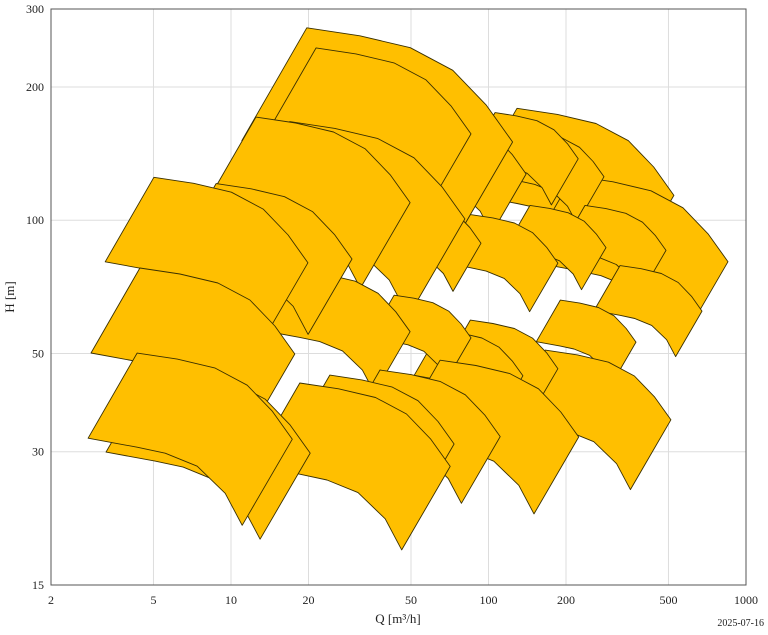 This screenshot has height=635, width=768. I want to click on x-tick-label: 1000, so click(746, 600).